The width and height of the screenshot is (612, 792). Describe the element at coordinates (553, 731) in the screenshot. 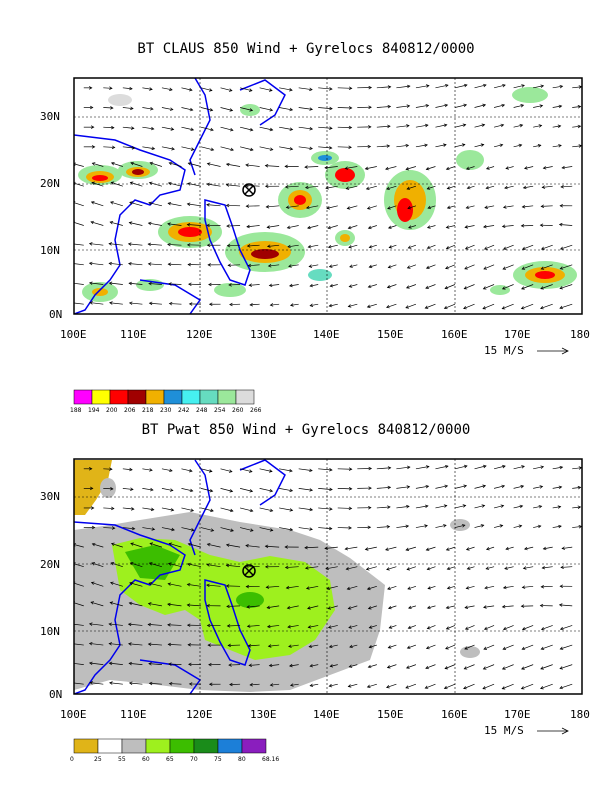

I see `wind-scale-arrow-icon` at that location.